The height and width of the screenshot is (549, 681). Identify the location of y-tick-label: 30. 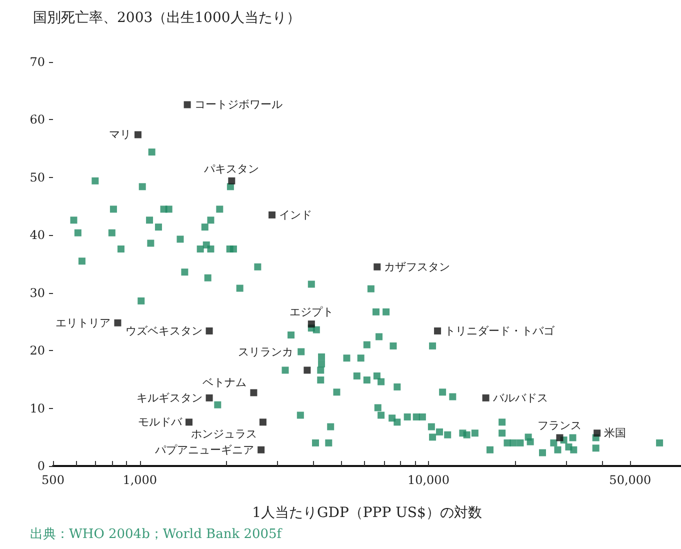
(37, 293).